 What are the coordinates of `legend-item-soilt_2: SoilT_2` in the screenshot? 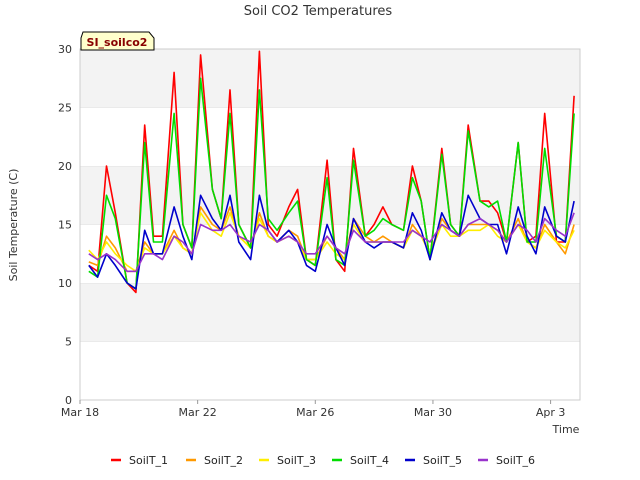 It's located at (214, 460).